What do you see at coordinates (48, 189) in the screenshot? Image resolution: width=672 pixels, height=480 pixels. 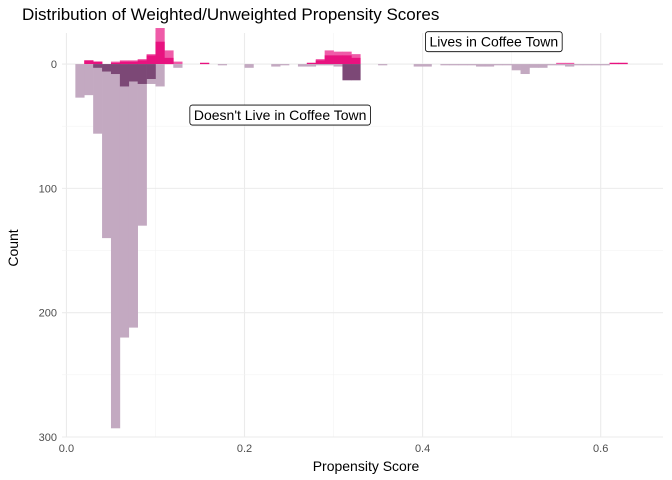 I see `y-tick-label: 100` at bounding box center [48, 189].